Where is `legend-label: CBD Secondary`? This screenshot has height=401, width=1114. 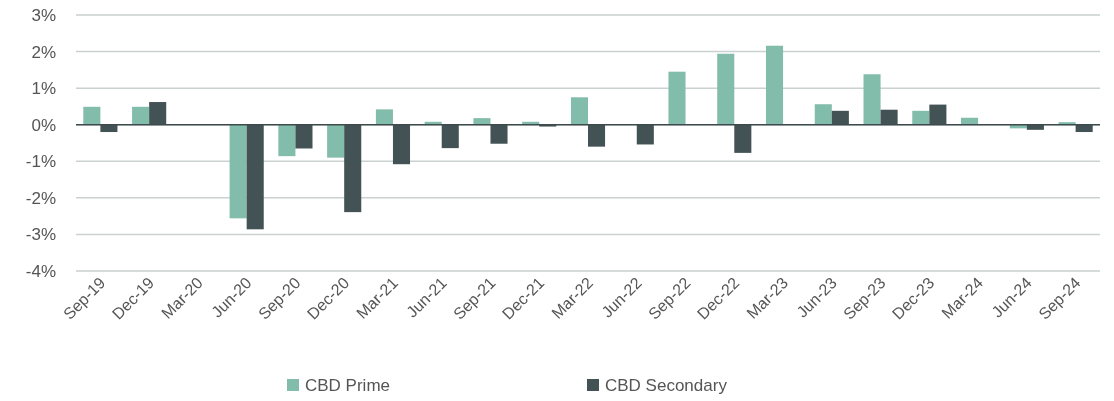
legend-label: CBD Secondary is located at coordinates (666, 385).